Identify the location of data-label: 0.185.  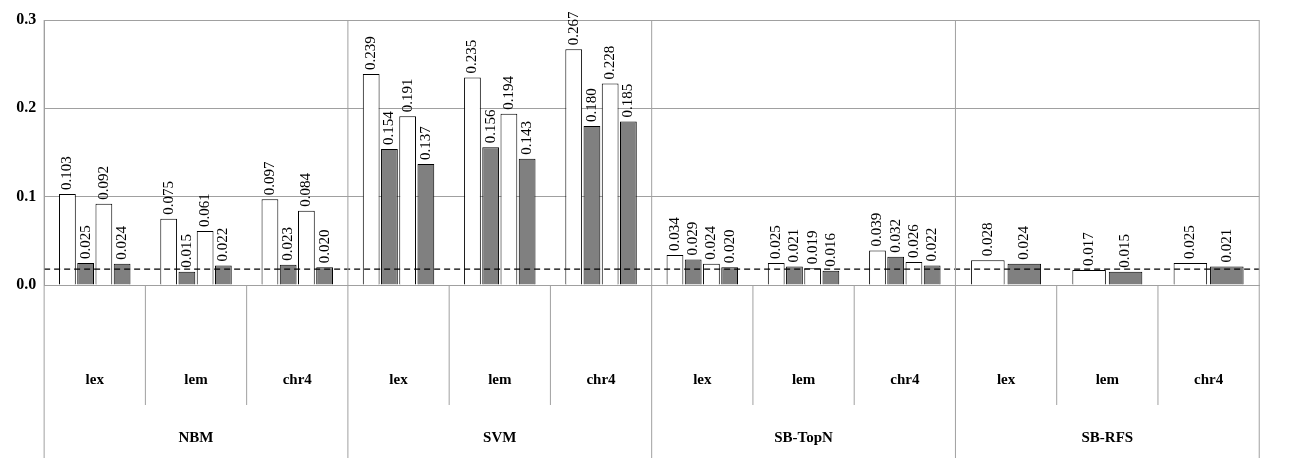
(627, 100).